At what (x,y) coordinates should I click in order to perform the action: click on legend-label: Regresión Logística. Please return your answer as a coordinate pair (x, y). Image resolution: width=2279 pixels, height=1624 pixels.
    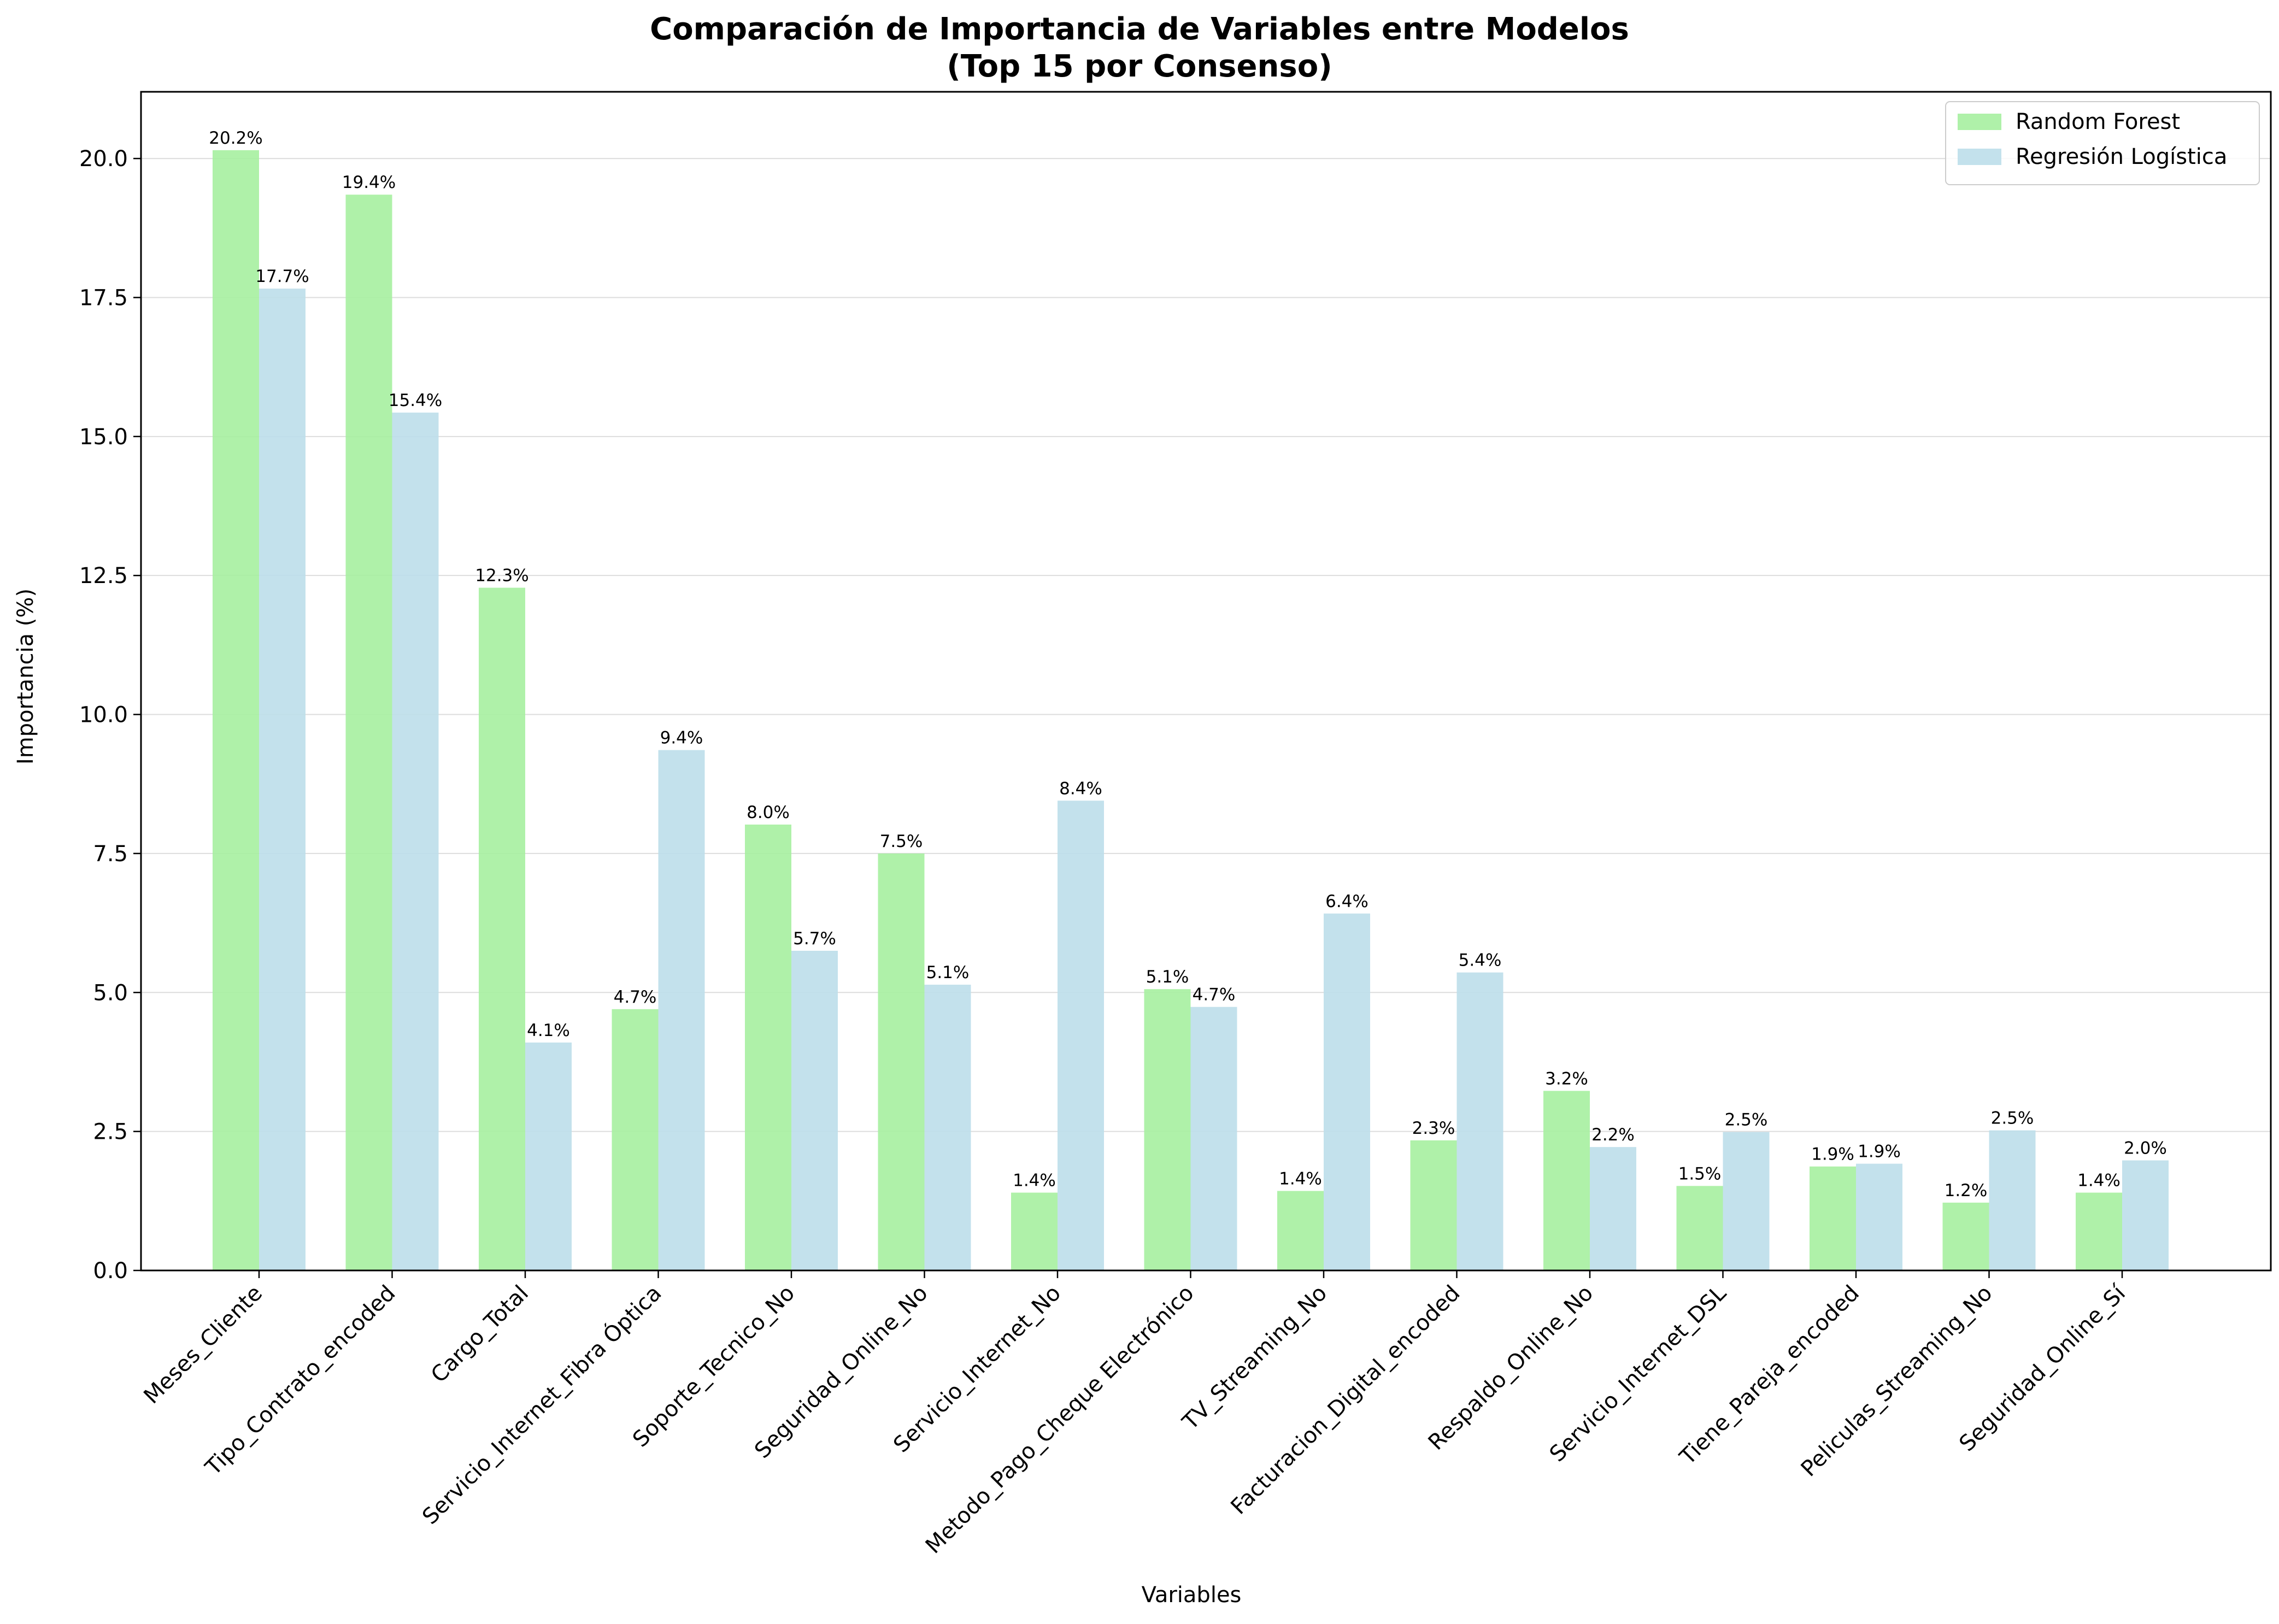
    Looking at the image, I should click on (2121, 156).